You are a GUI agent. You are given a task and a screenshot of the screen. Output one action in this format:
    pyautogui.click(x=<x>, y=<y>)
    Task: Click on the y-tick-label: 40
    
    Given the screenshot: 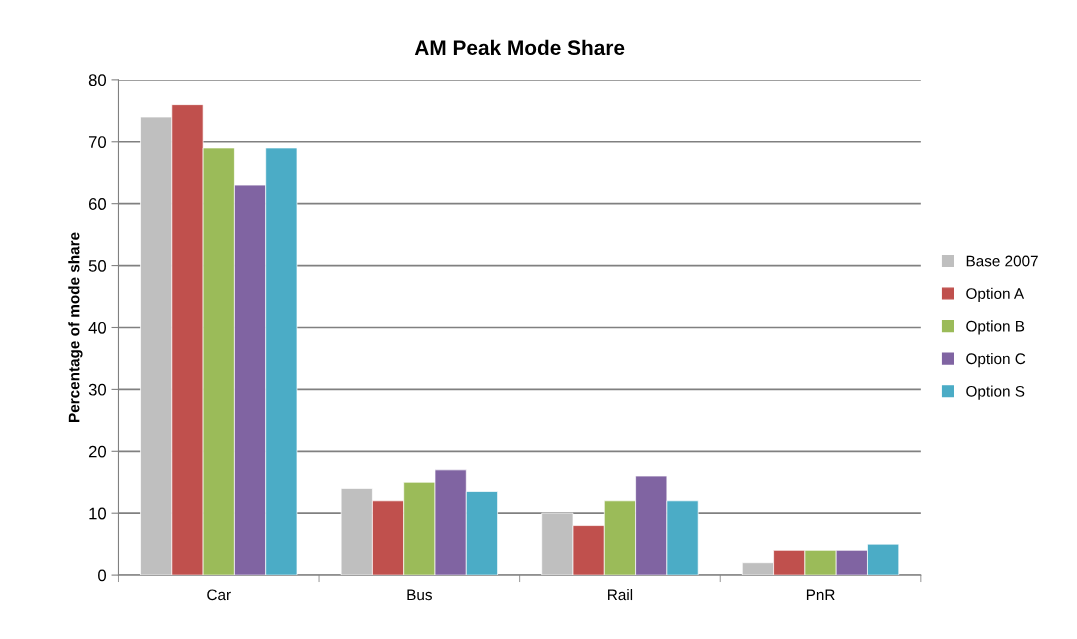 What is the action you would take?
    pyautogui.click(x=97, y=327)
    